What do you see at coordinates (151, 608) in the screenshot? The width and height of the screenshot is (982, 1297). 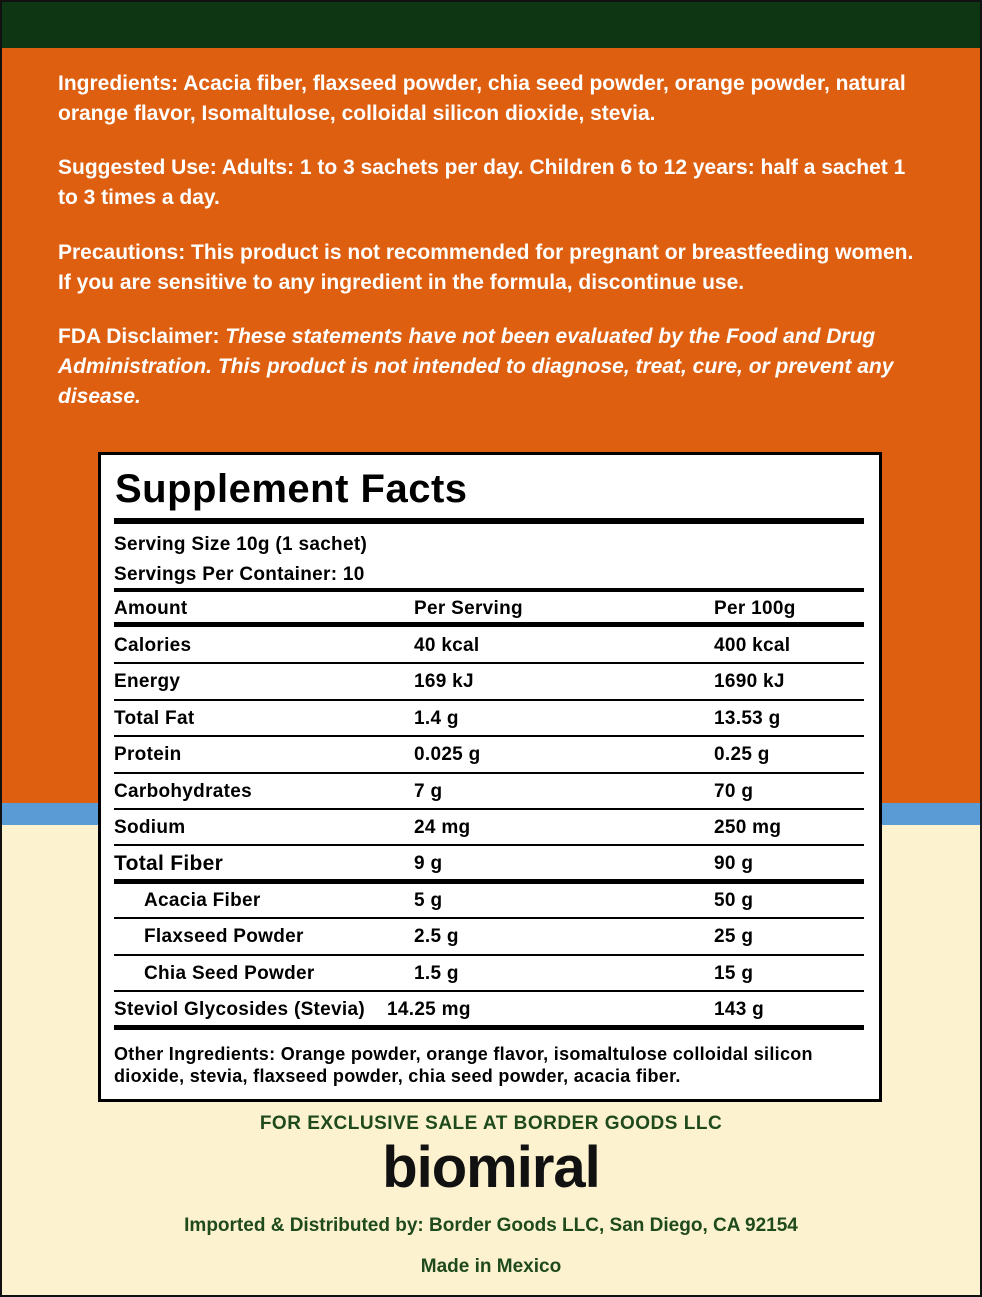 I see `header-cell: Amount` at bounding box center [151, 608].